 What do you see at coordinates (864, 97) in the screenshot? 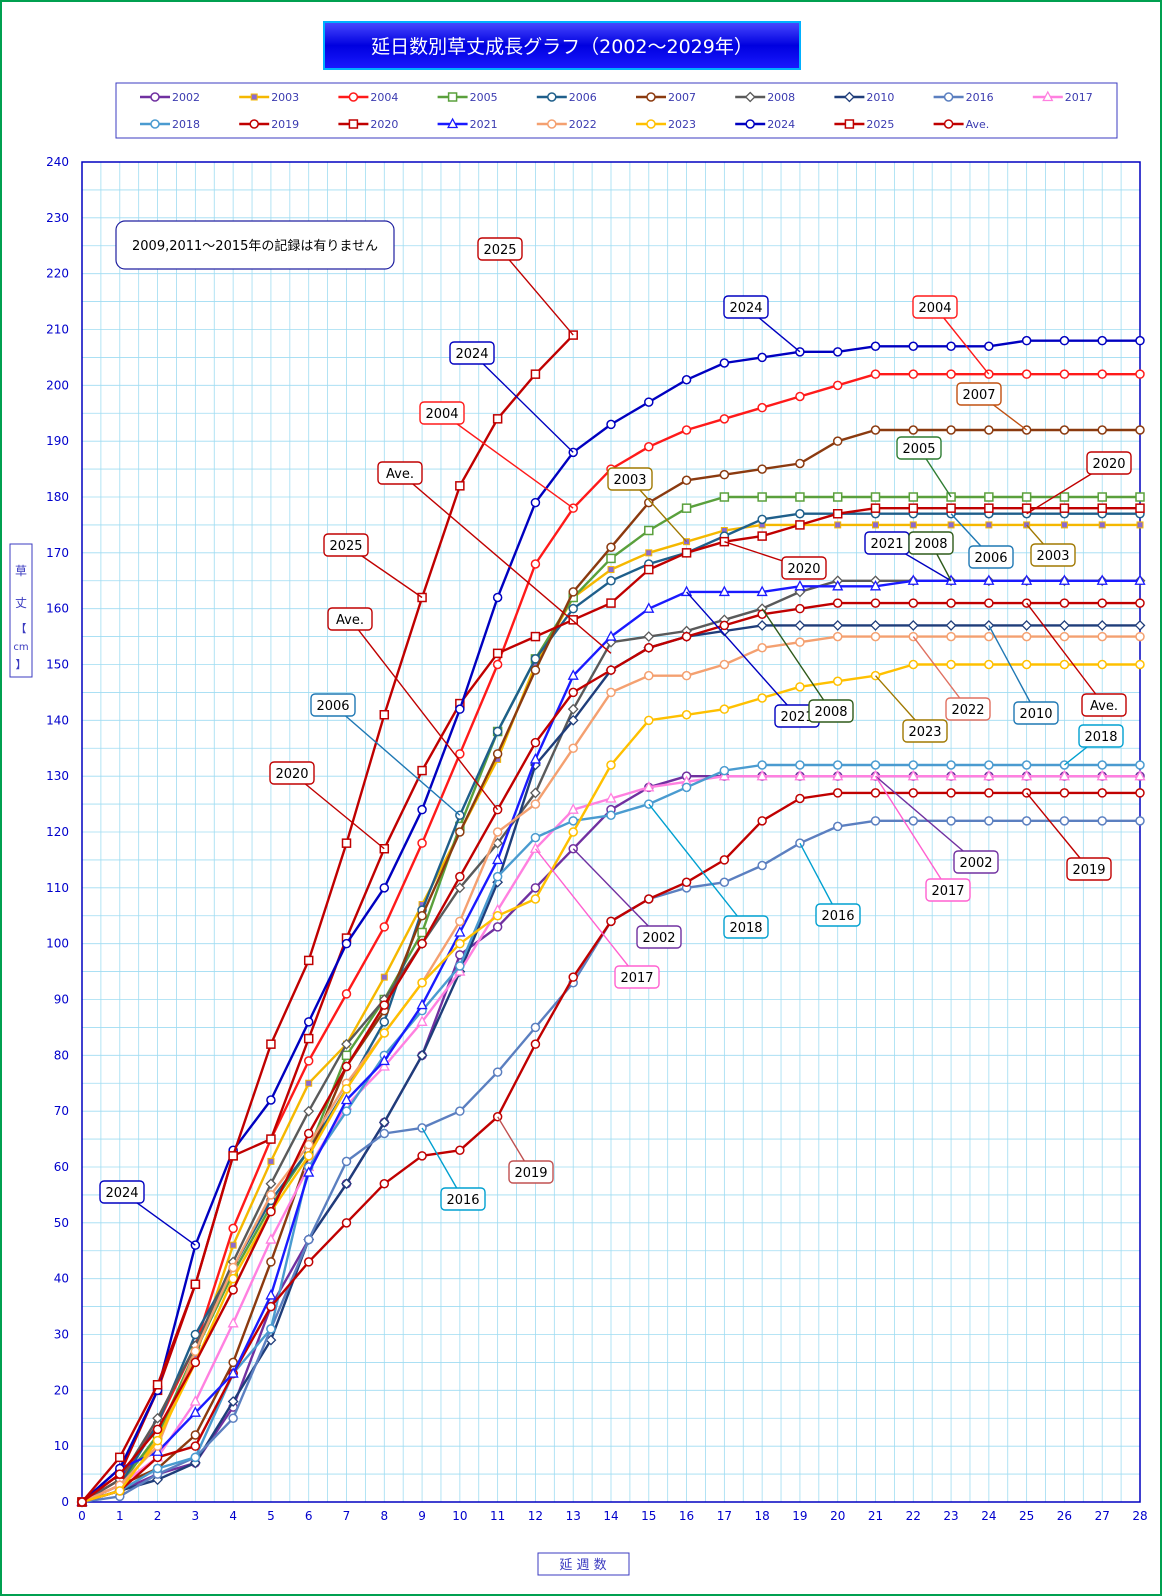
I see `legend-item: 2010` at bounding box center [864, 97].